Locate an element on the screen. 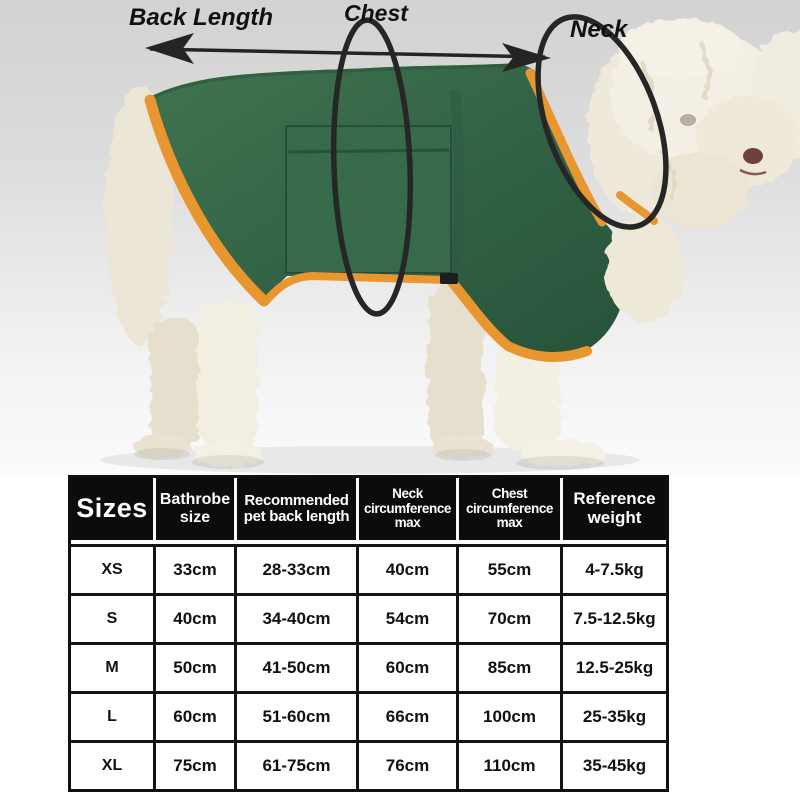 The height and width of the screenshot is (800, 800). robe-pocket is located at coordinates (368, 199).